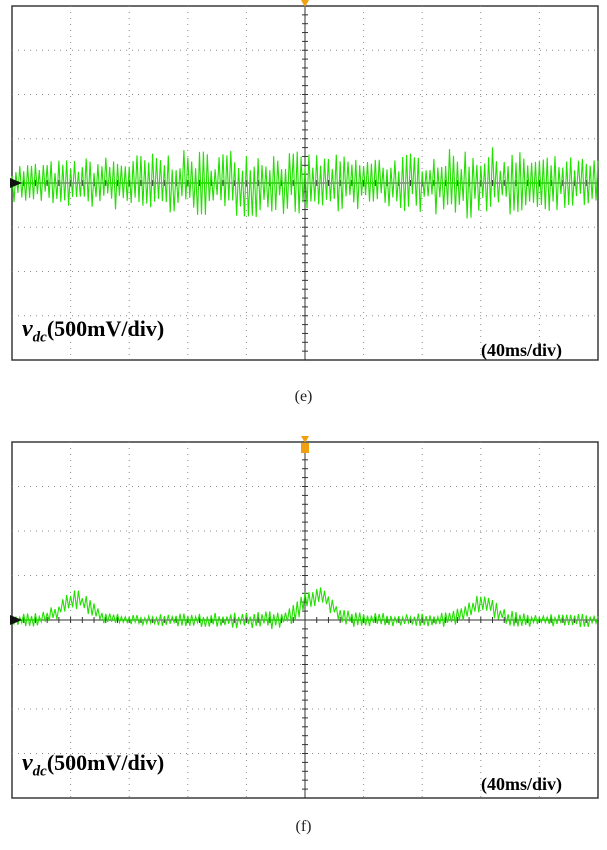  I want to click on time-scale-f: (40ms/div), so click(521, 784).